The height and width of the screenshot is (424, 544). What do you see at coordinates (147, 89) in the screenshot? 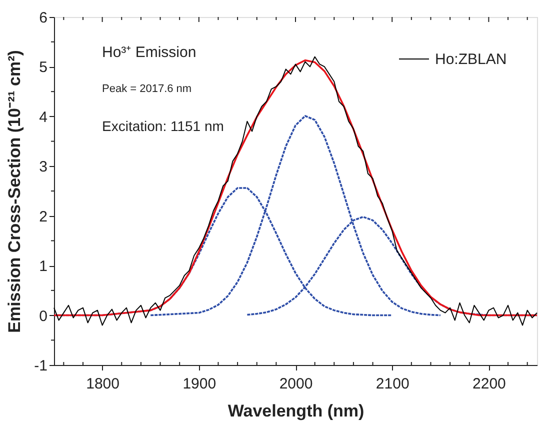
I see `annotation: Peak = 2017.6 nm` at bounding box center [147, 89].